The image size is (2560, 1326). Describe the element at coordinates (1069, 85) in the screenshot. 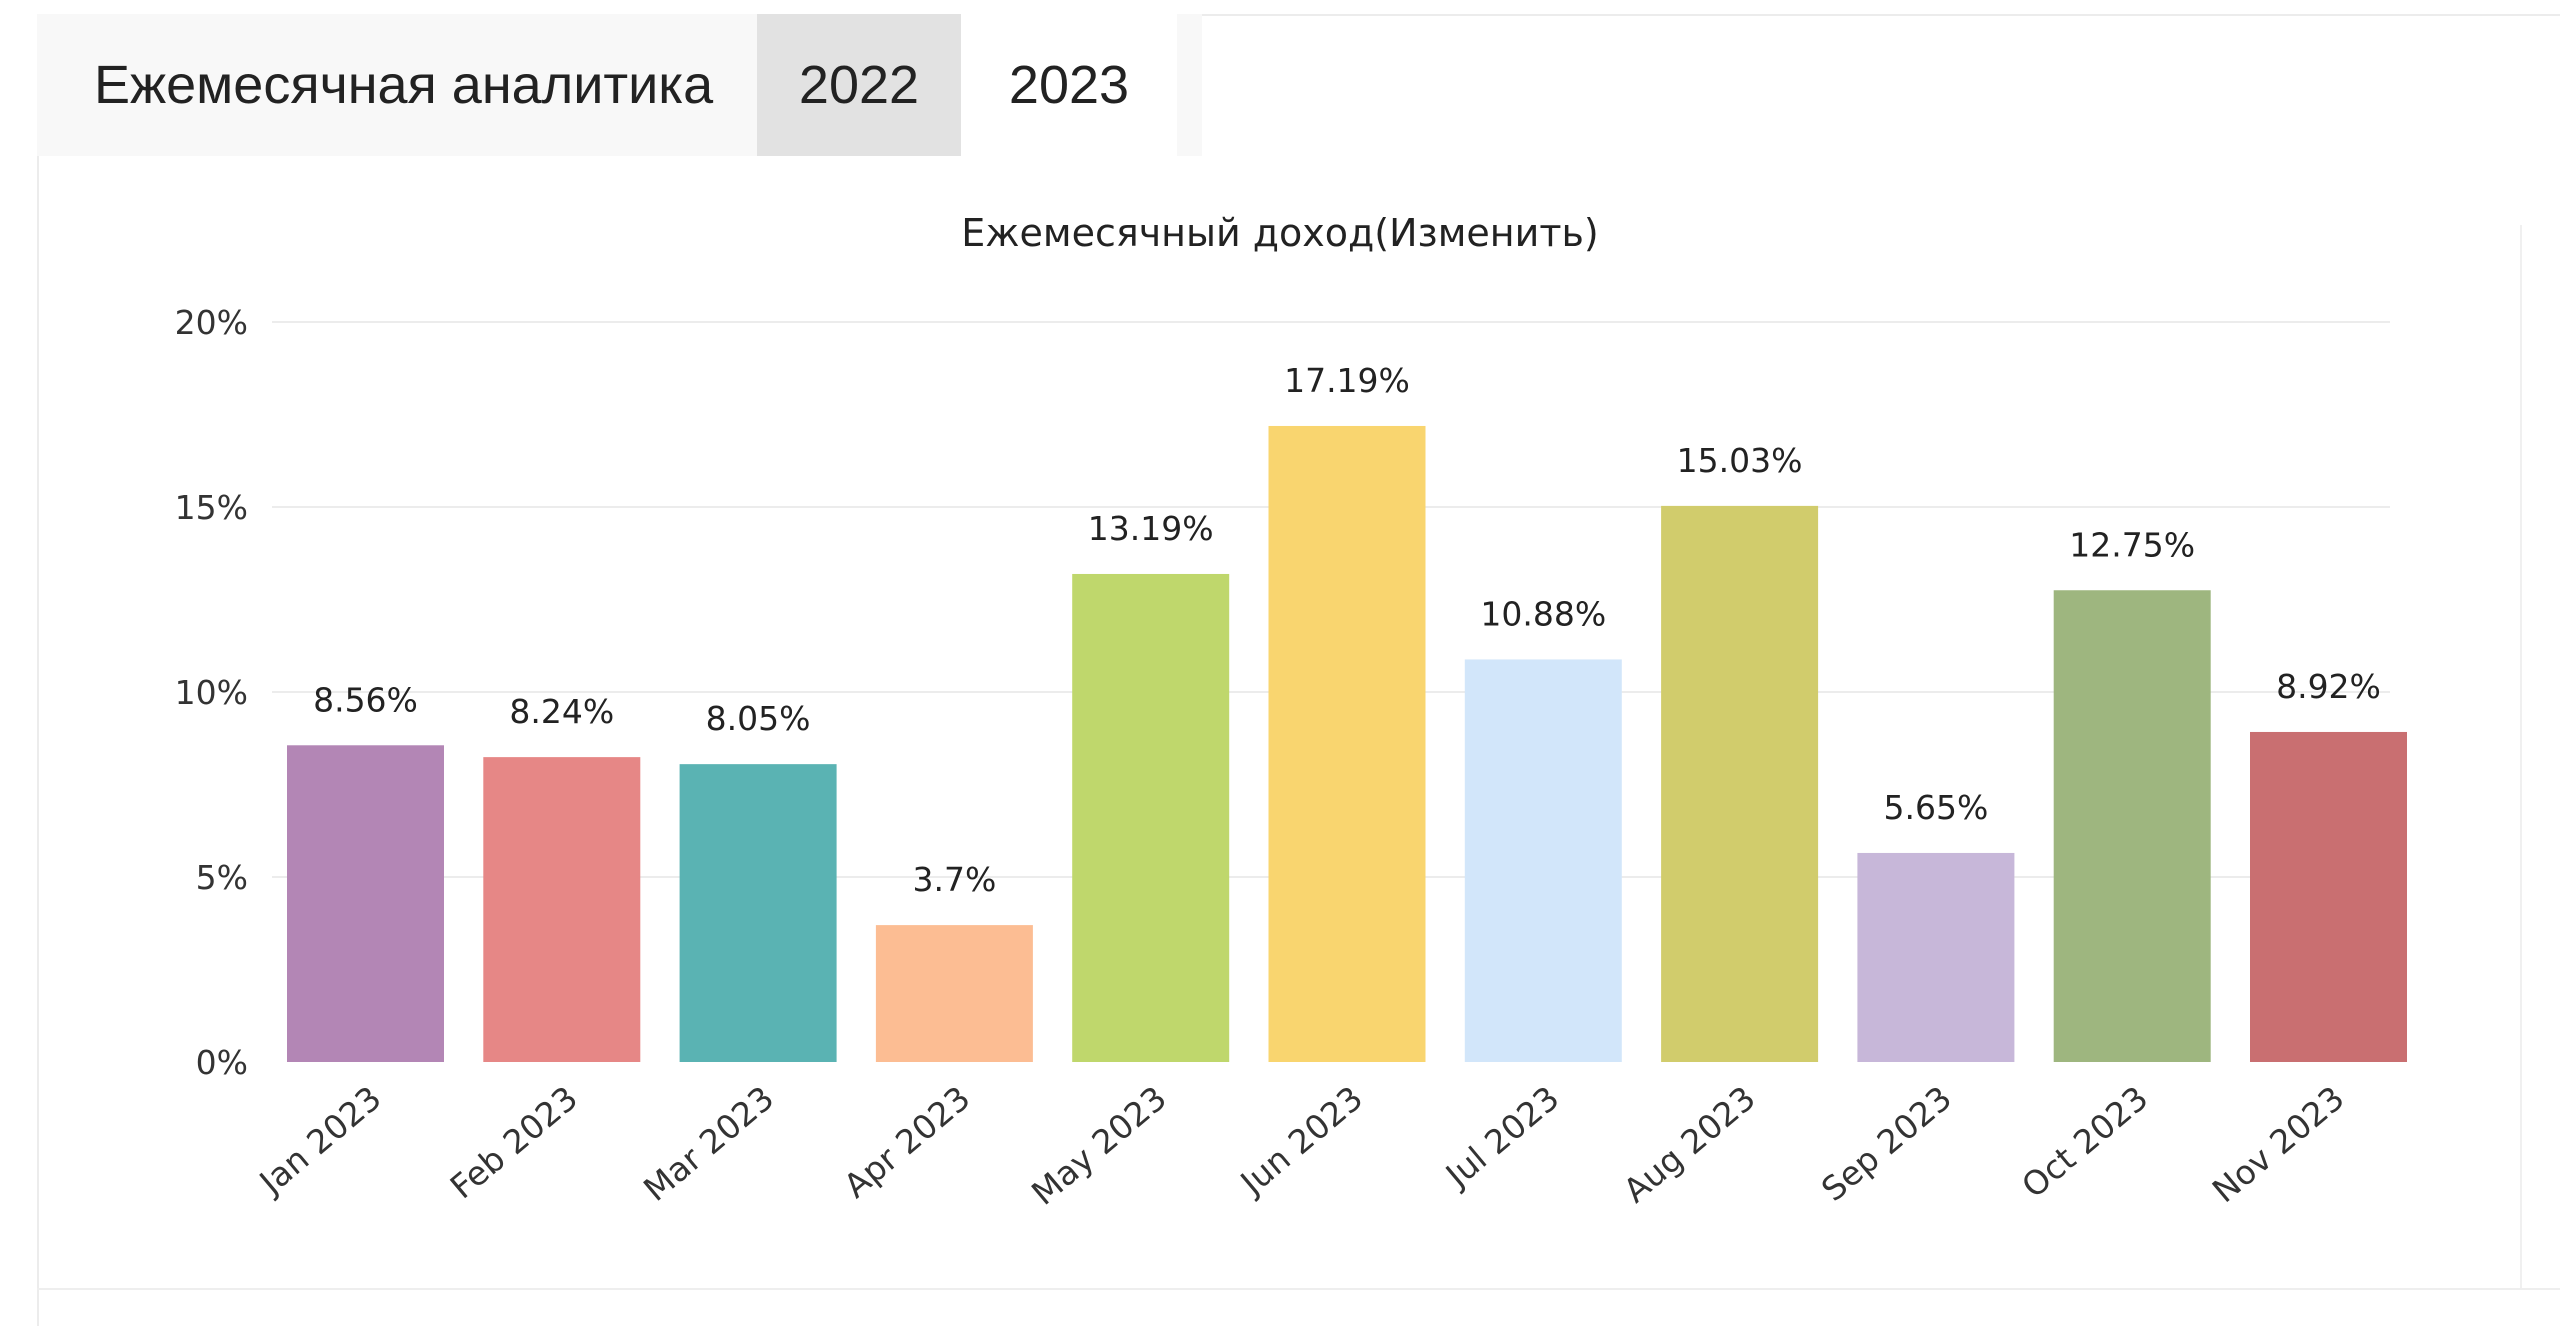

I see `tab-2023: 2023` at that location.